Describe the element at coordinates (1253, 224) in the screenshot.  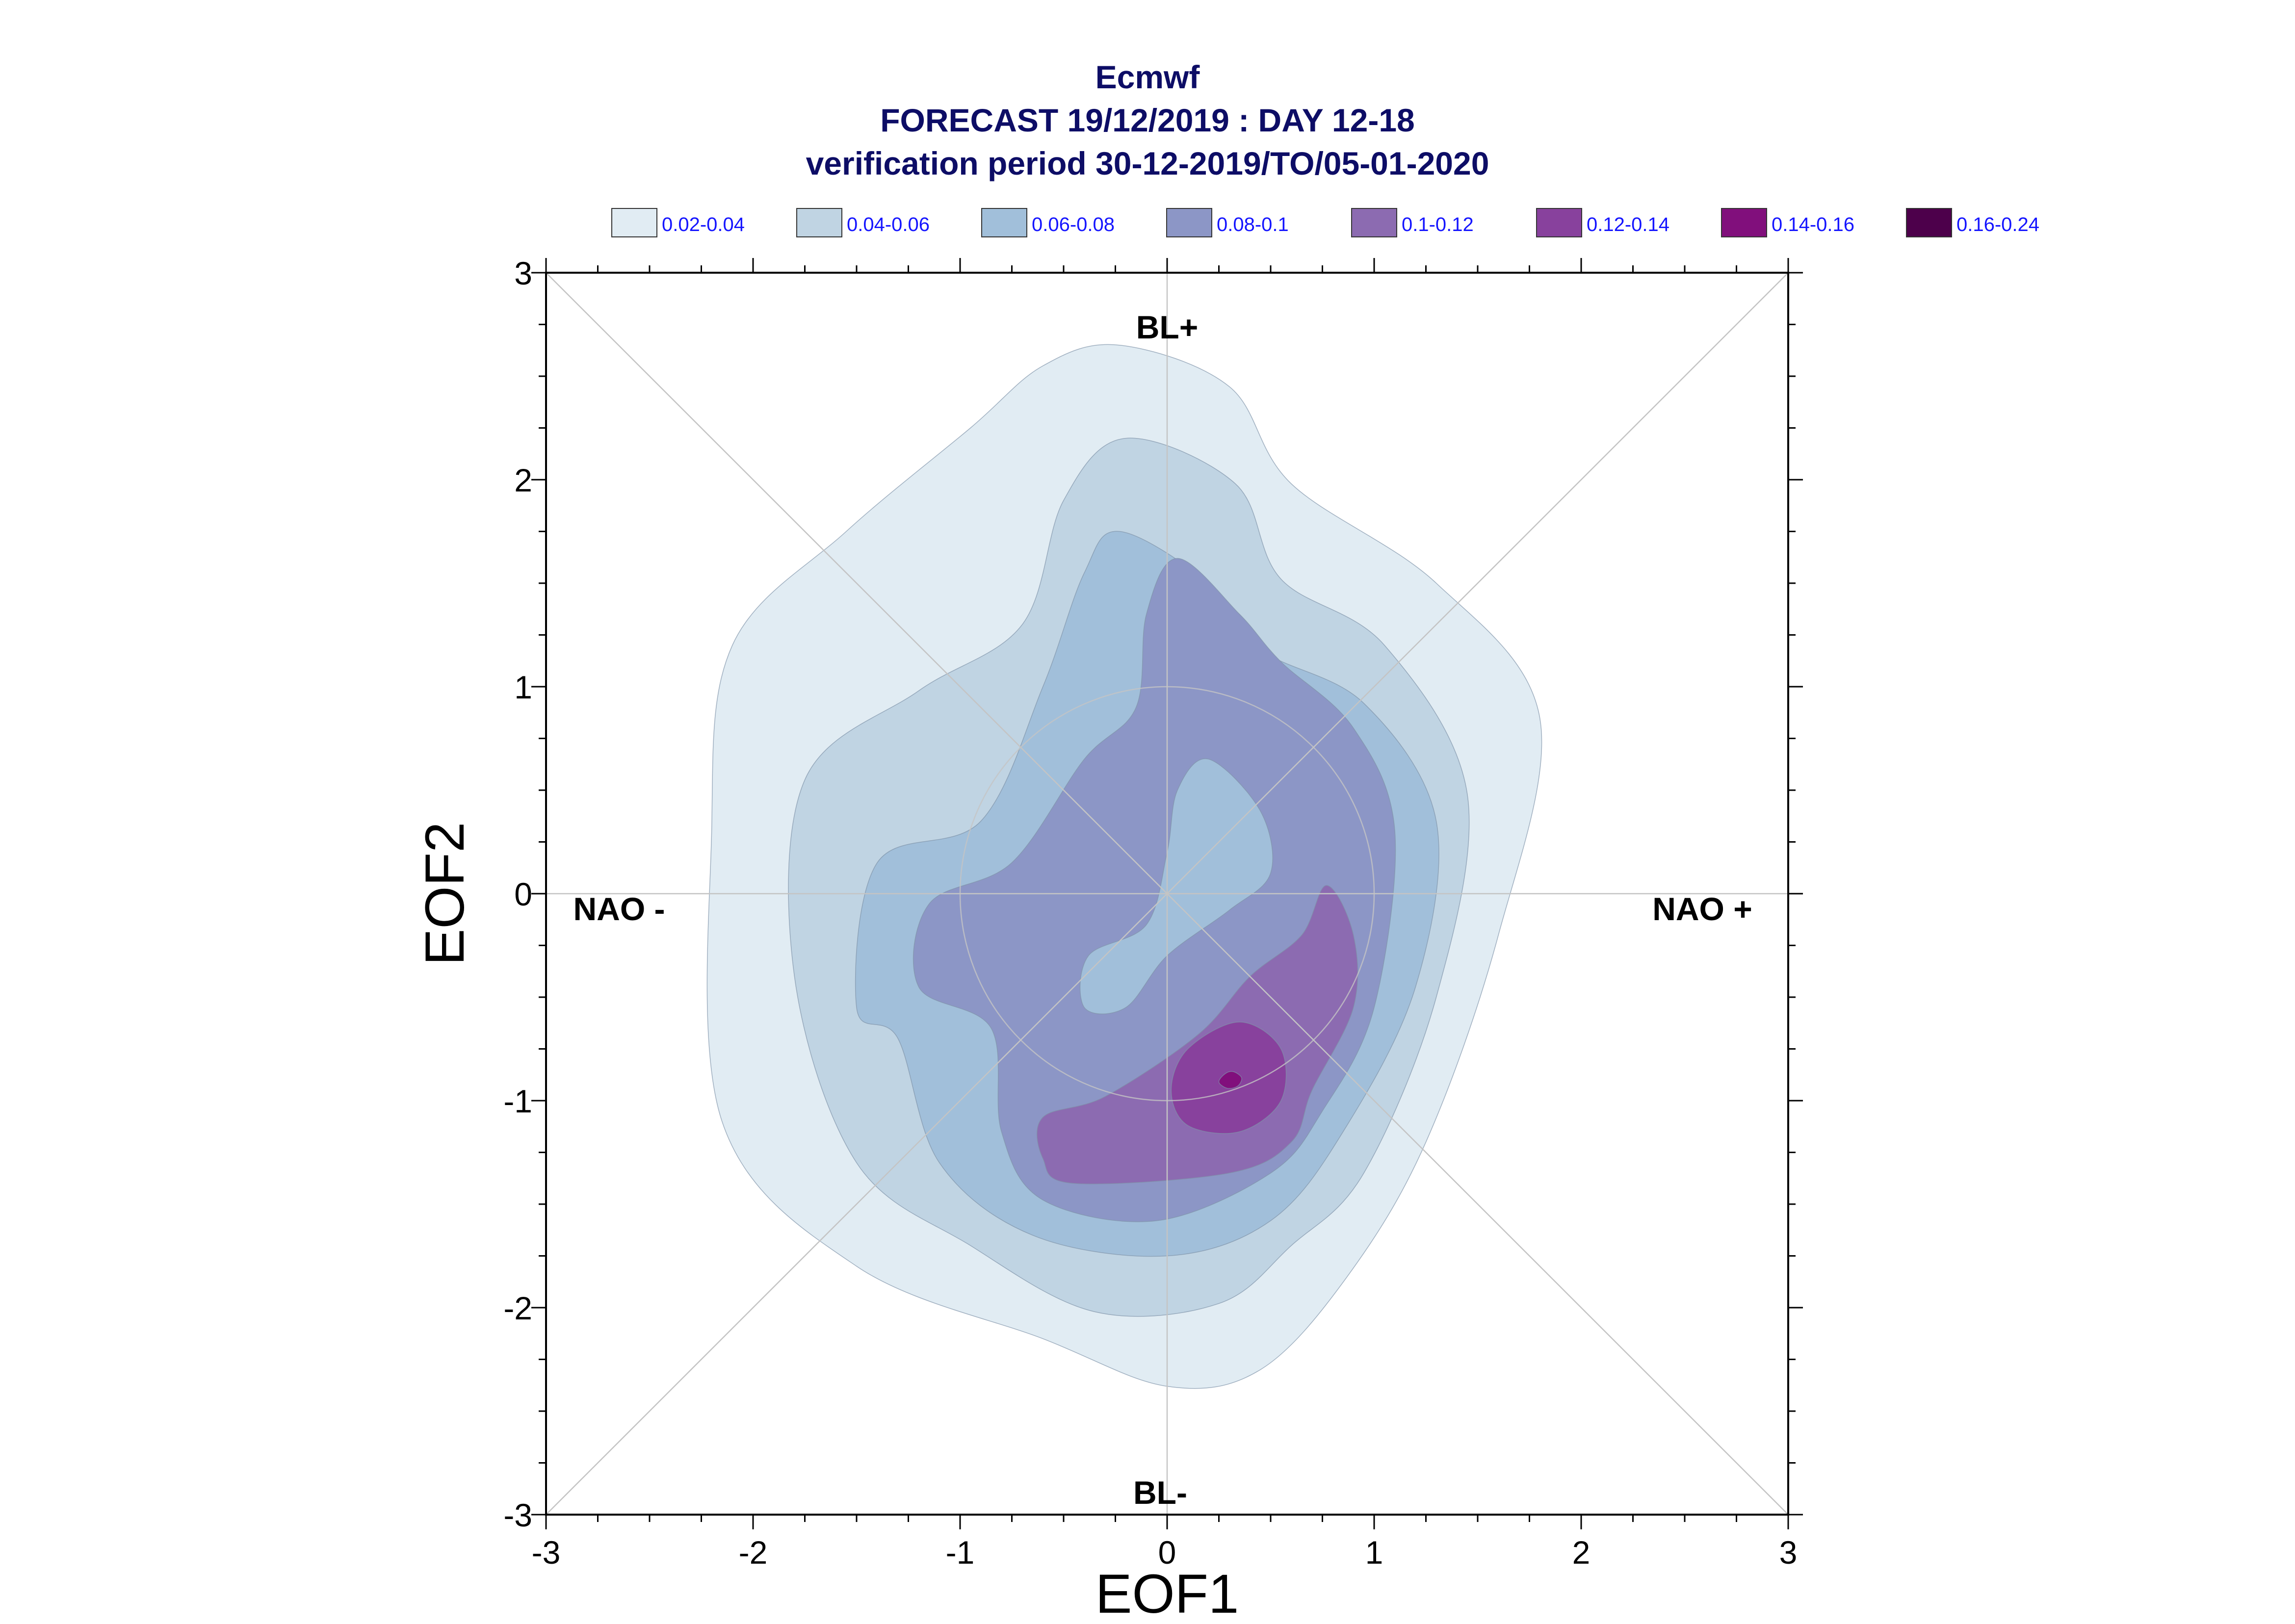
I see `legend-label: 0.08-0.1` at that location.